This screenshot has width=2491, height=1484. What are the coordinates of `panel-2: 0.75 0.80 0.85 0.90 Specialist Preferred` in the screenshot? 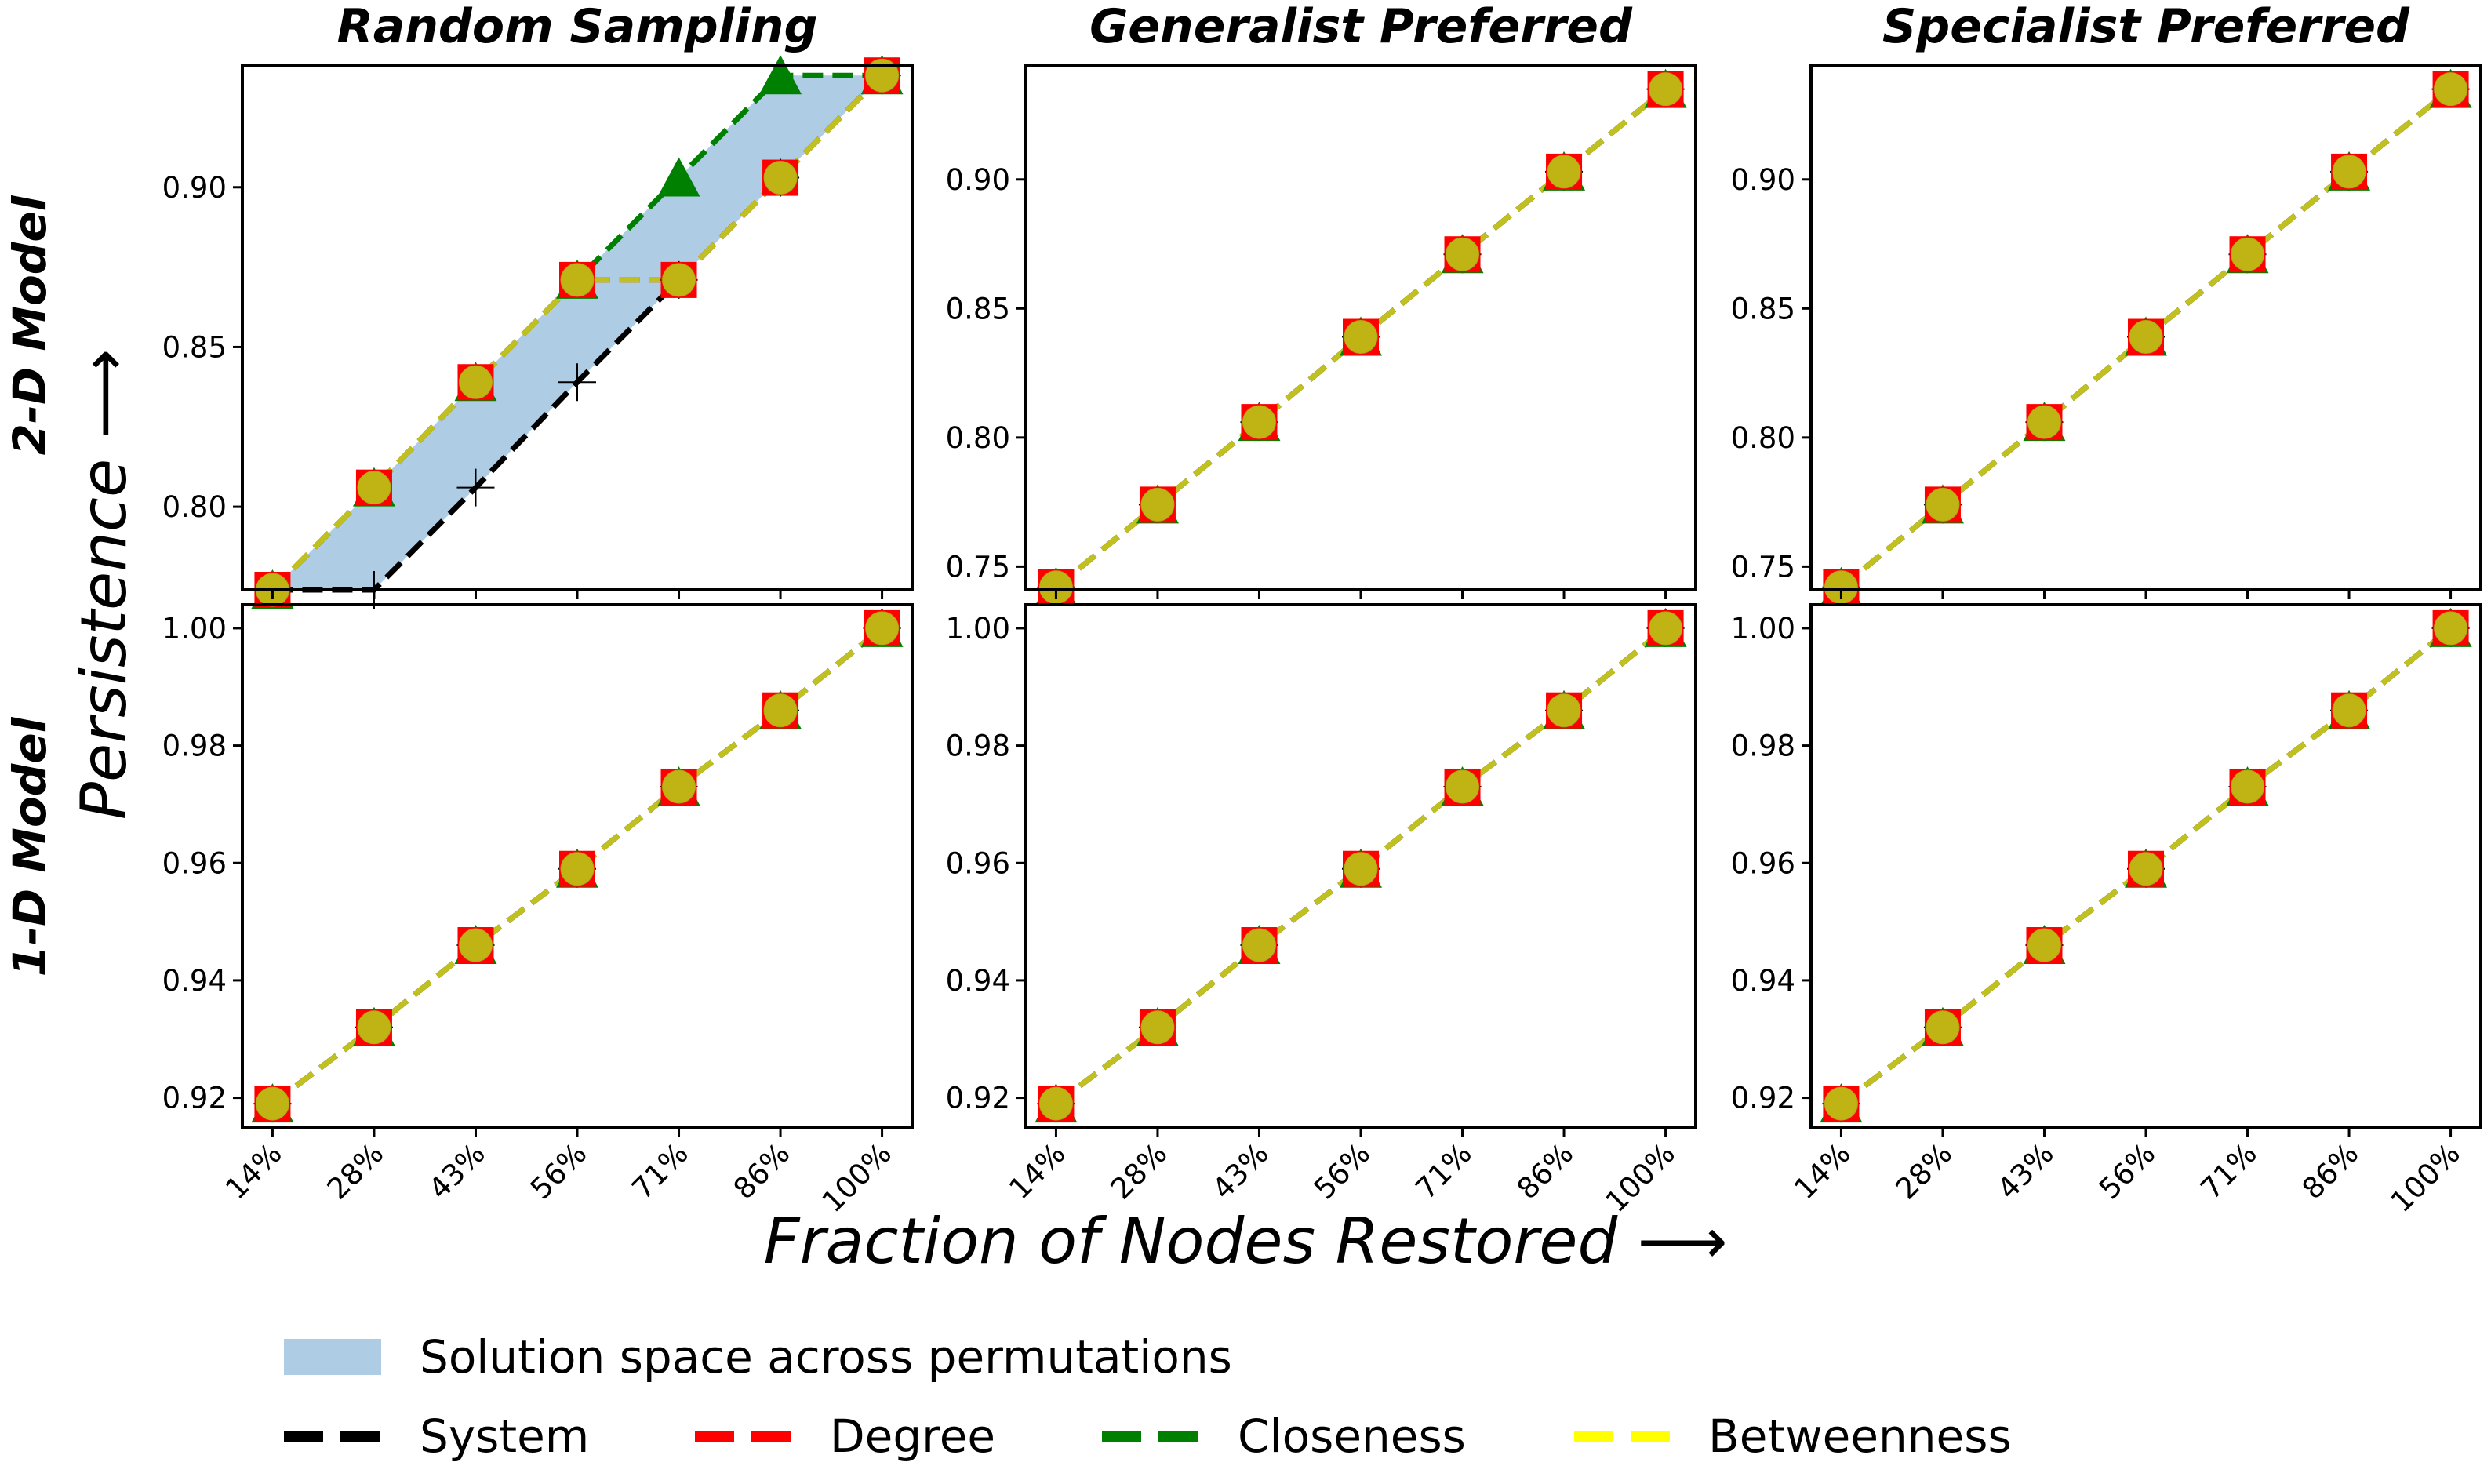 It's located at (2106, 303).